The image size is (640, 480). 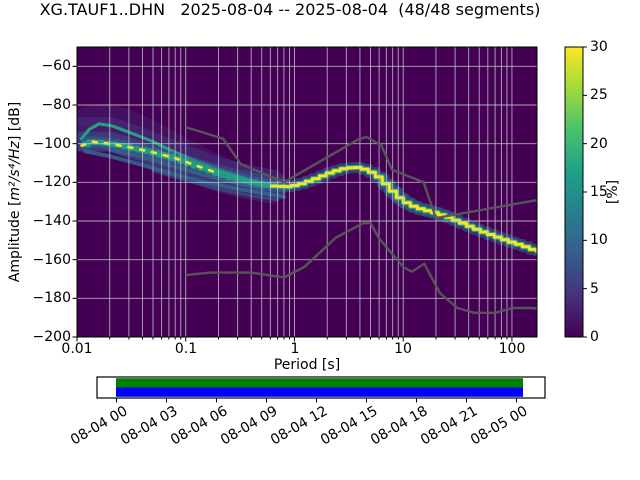 I want to click on colorbar-tick-label: 10, so click(x=599, y=240).